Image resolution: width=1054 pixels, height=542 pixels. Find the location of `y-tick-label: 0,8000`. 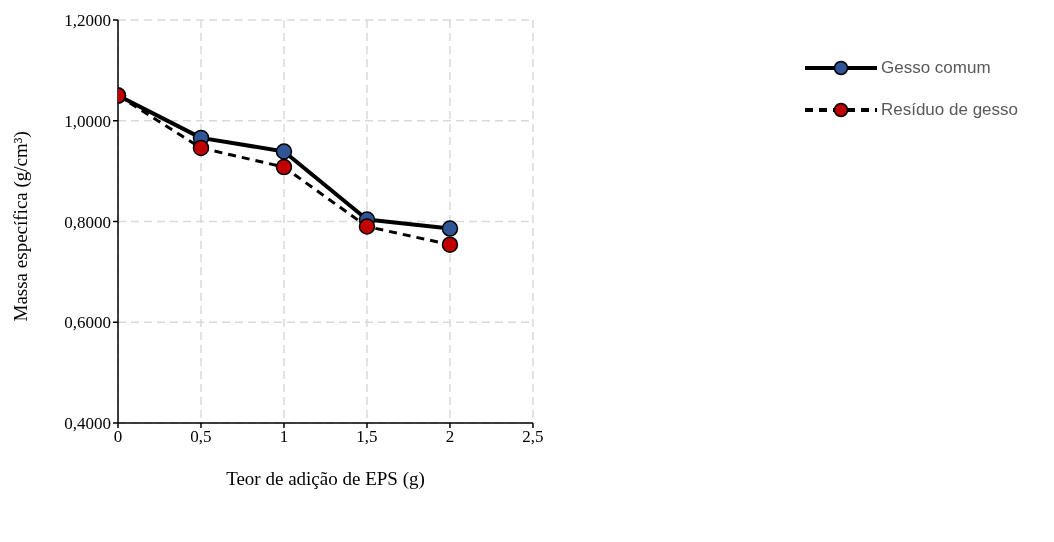

y-tick-label: 0,8000 is located at coordinates (87, 222).